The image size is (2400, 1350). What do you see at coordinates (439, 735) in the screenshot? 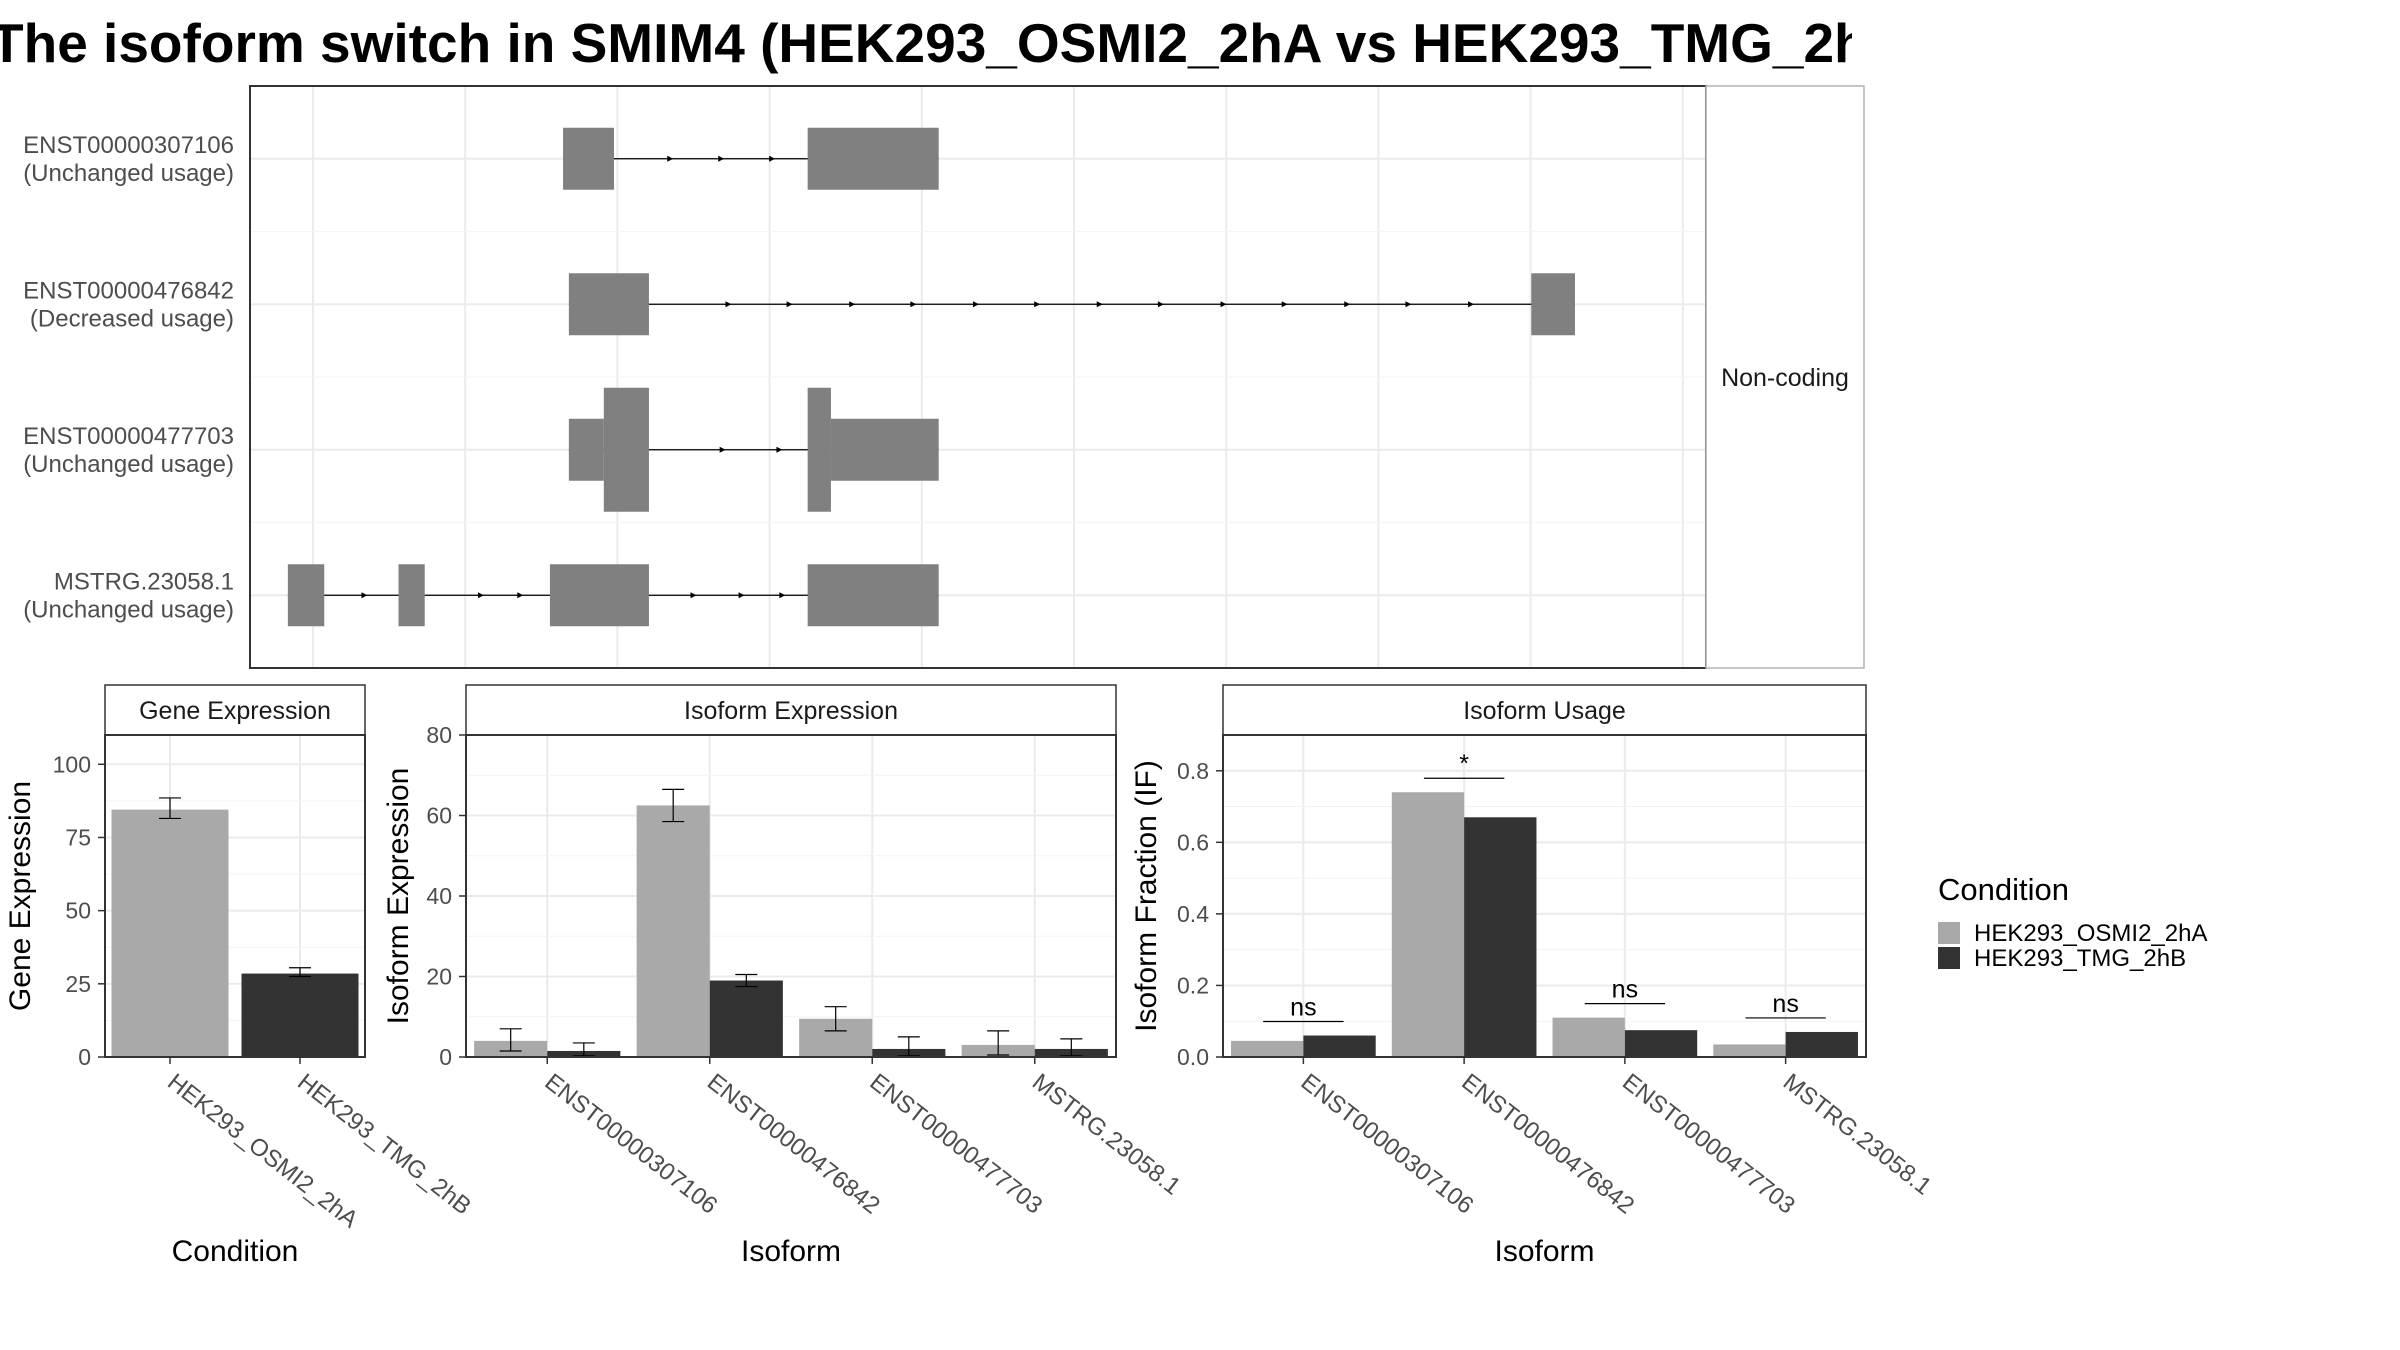
I see `y-tick-label: 80` at bounding box center [439, 735].